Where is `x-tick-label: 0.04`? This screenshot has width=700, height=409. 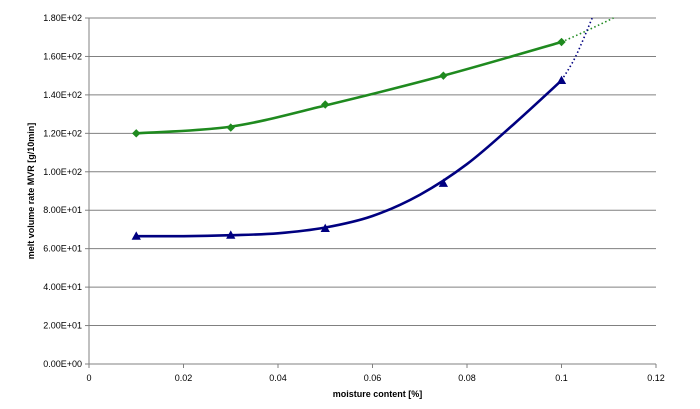
x-tick-label: 0.04 is located at coordinates (278, 378).